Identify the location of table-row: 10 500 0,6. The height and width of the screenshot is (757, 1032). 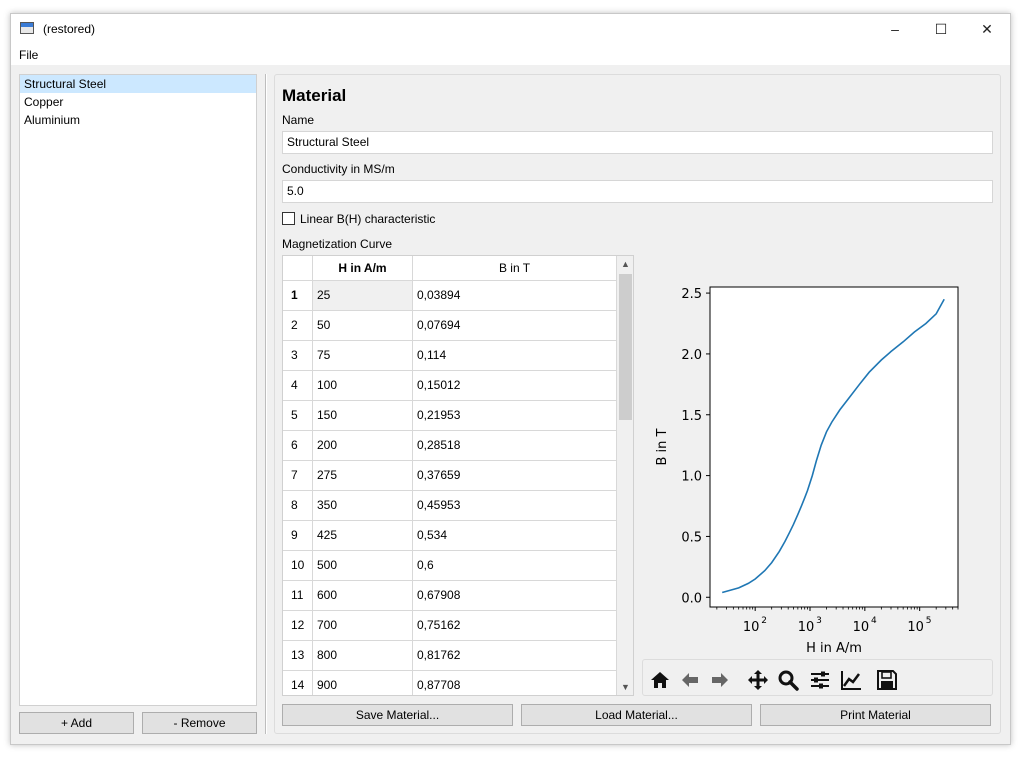
(450, 566).